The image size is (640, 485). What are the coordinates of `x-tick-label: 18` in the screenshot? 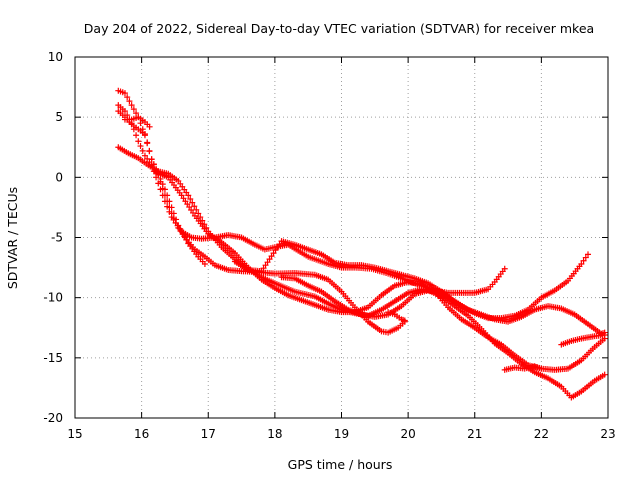 It's located at (274, 434).